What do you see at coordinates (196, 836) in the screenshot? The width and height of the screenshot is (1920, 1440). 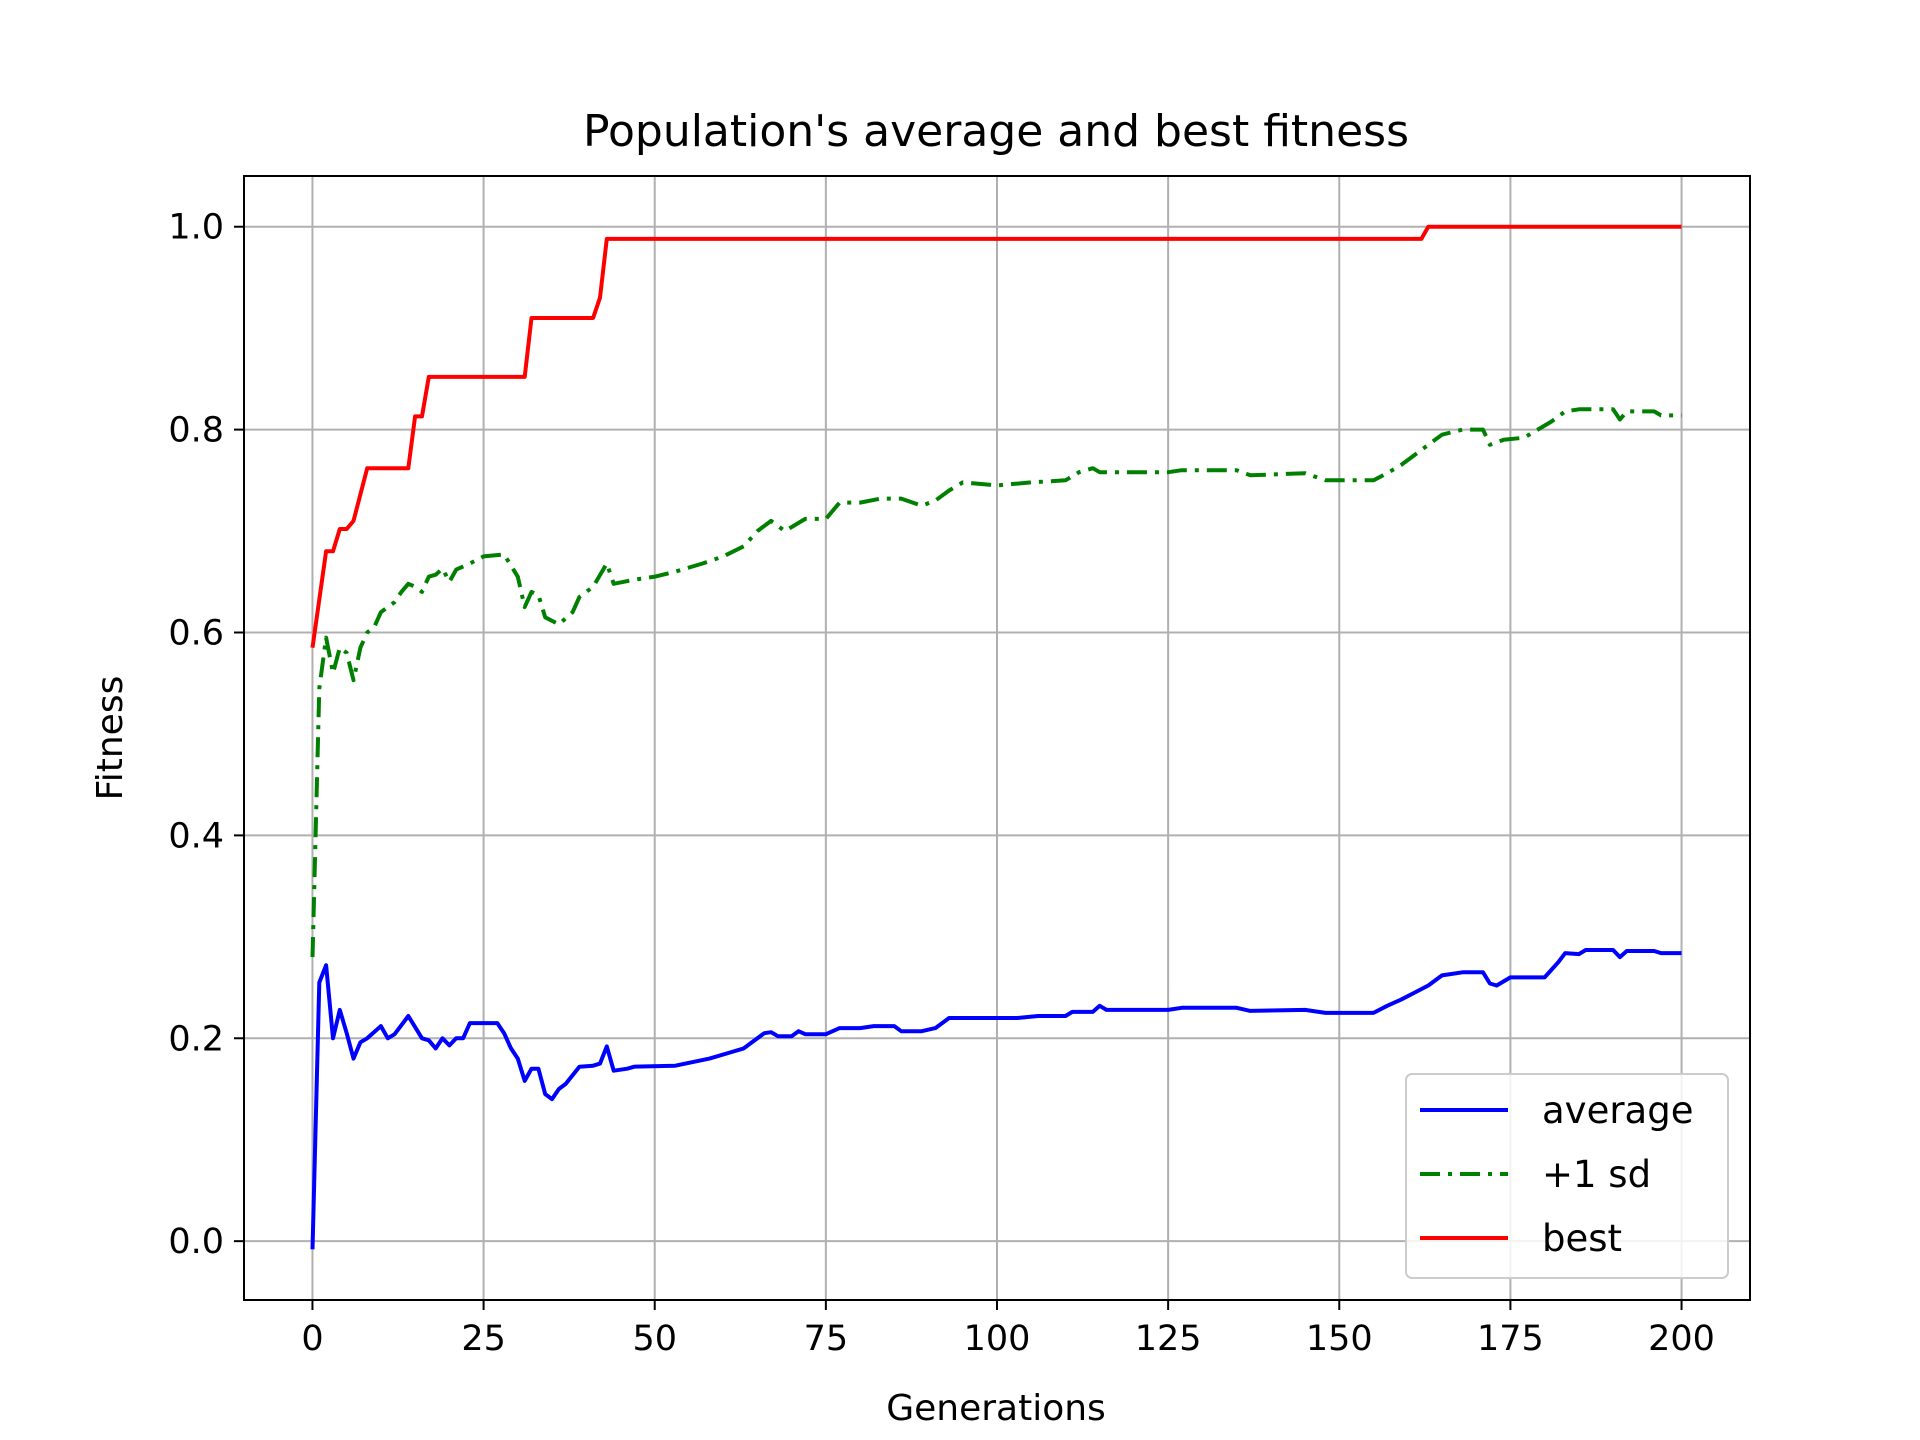 I see `y-tick-label: 0.4` at bounding box center [196, 836].